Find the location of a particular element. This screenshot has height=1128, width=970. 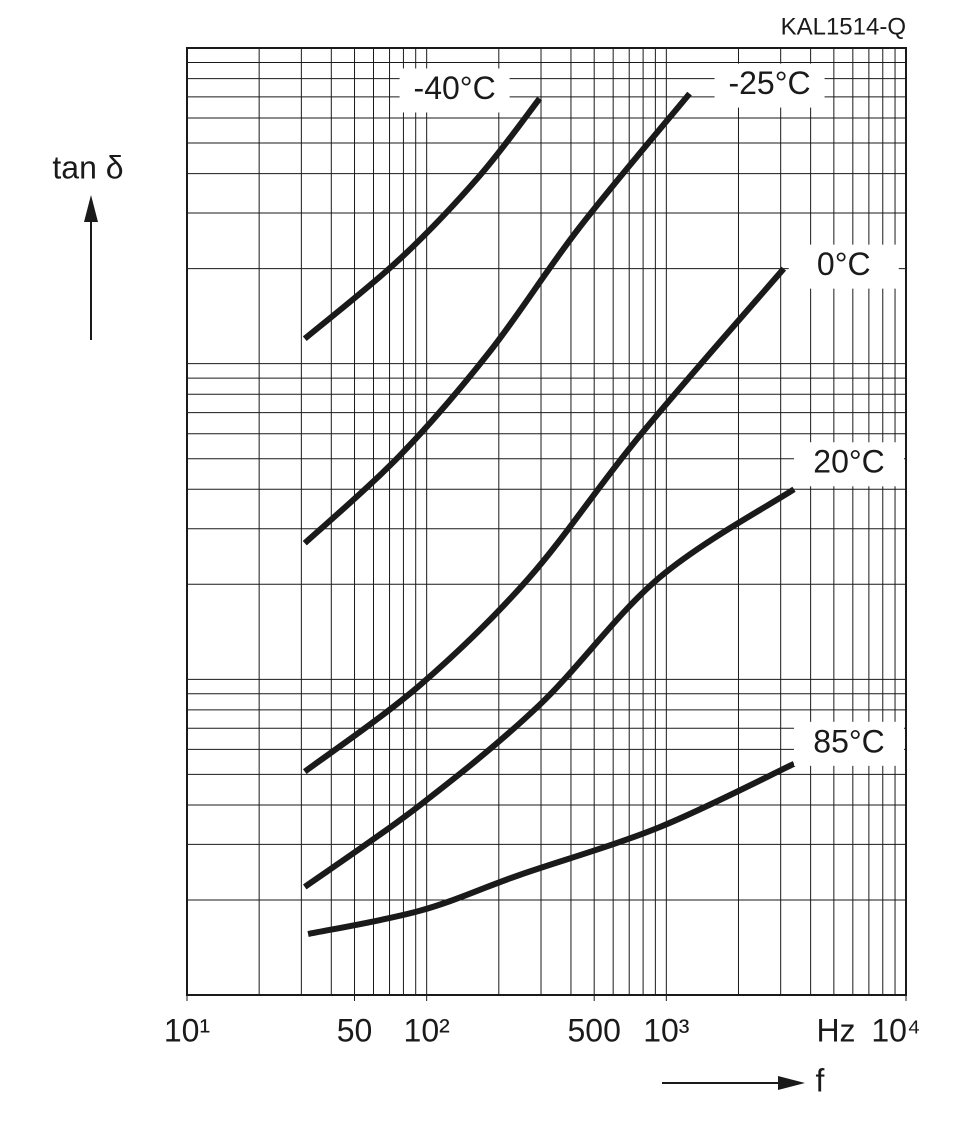

legend-label: 85°C is located at coordinates (849, 741).